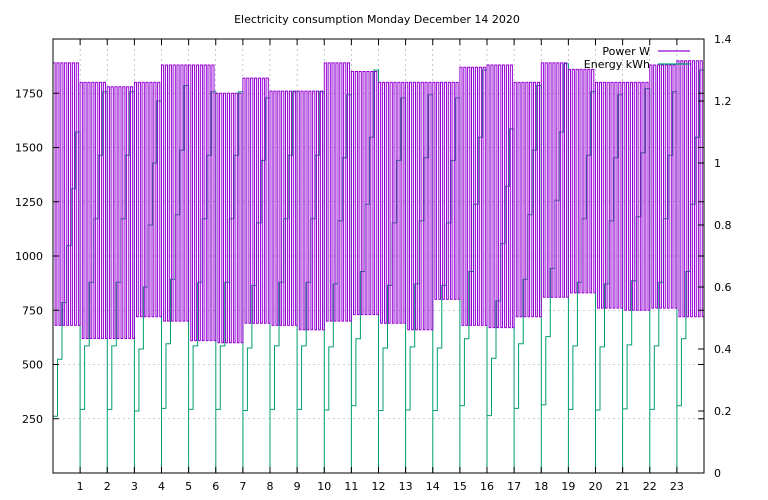 This screenshot has height=500, width=768. What do you see at coordinates (626, 51) in the screenshot?
I see `legend-label: Power W` at bounding box center [626, 51].